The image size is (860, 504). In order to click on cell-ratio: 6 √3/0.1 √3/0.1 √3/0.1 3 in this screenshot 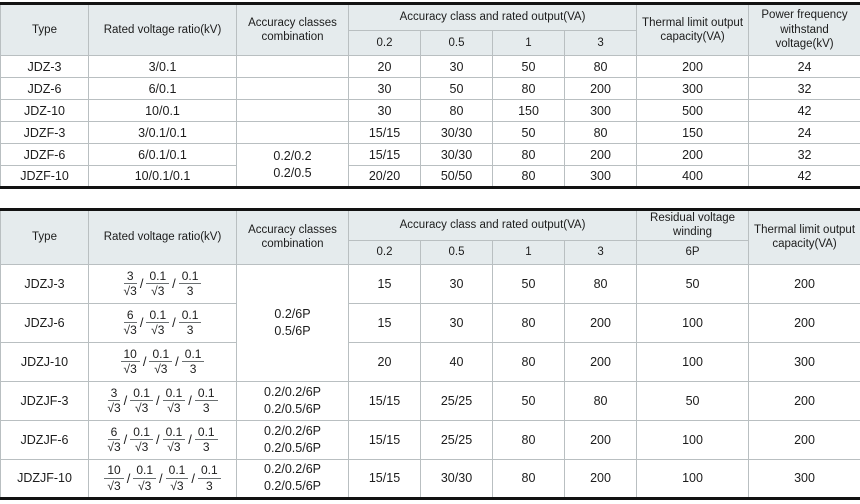, I will do `click(162, 439)`.